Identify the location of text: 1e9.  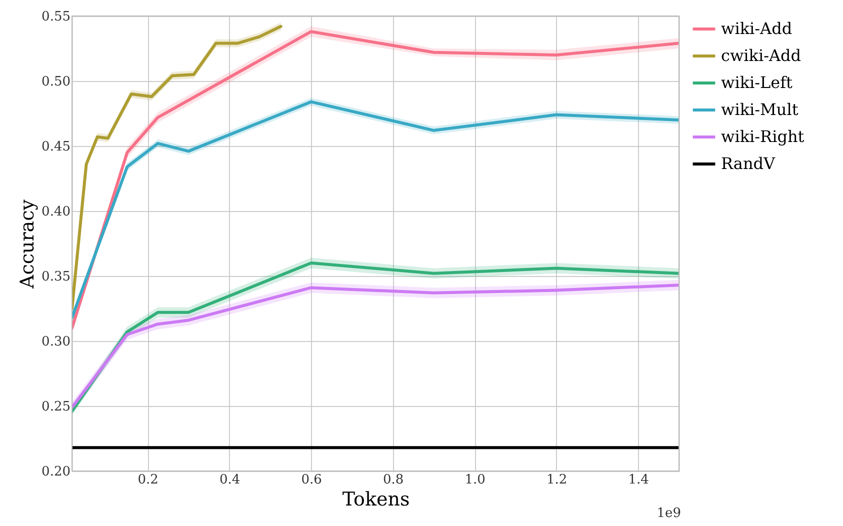
(668, 513).